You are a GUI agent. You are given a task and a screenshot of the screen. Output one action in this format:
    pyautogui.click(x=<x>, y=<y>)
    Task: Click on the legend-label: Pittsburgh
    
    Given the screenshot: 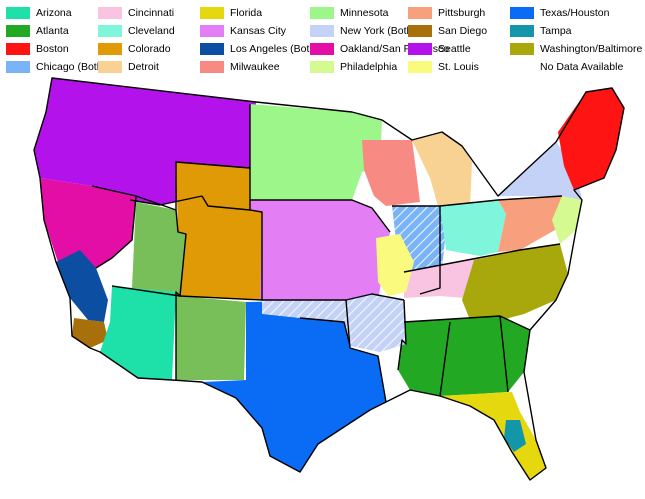 What is the action you would take?
    pyautogui.click(x=462, y=13)
    